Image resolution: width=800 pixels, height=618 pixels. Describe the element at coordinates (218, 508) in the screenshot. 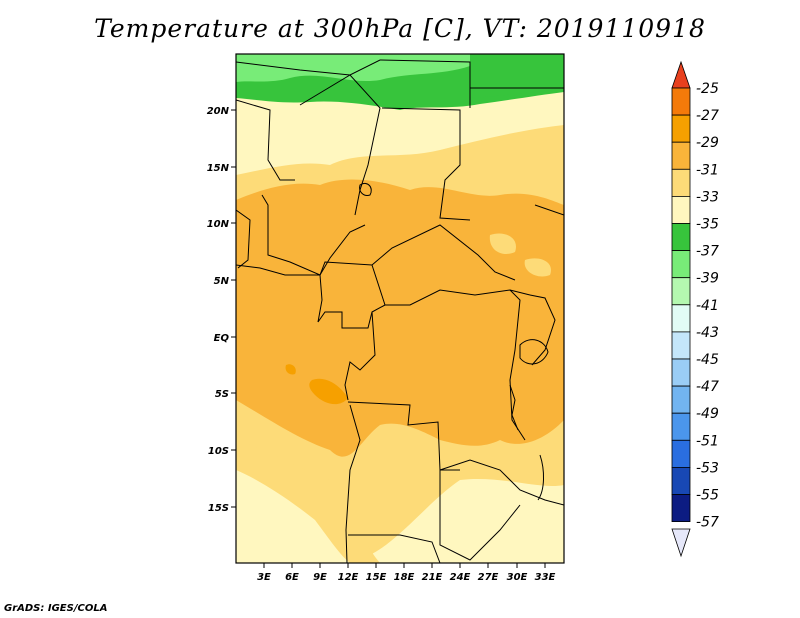

I see `lat-tick-label-15S: 15S` at that location.